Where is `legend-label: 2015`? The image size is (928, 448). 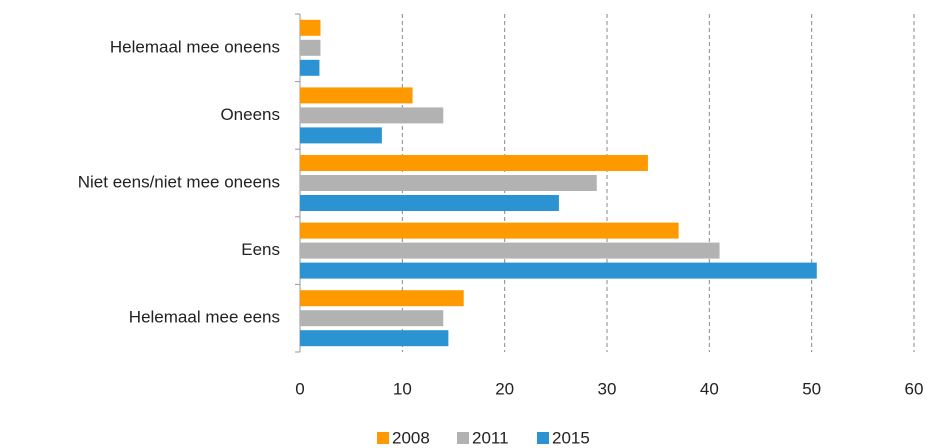
legend-label: 2015 is located at coordinates (571, 437).